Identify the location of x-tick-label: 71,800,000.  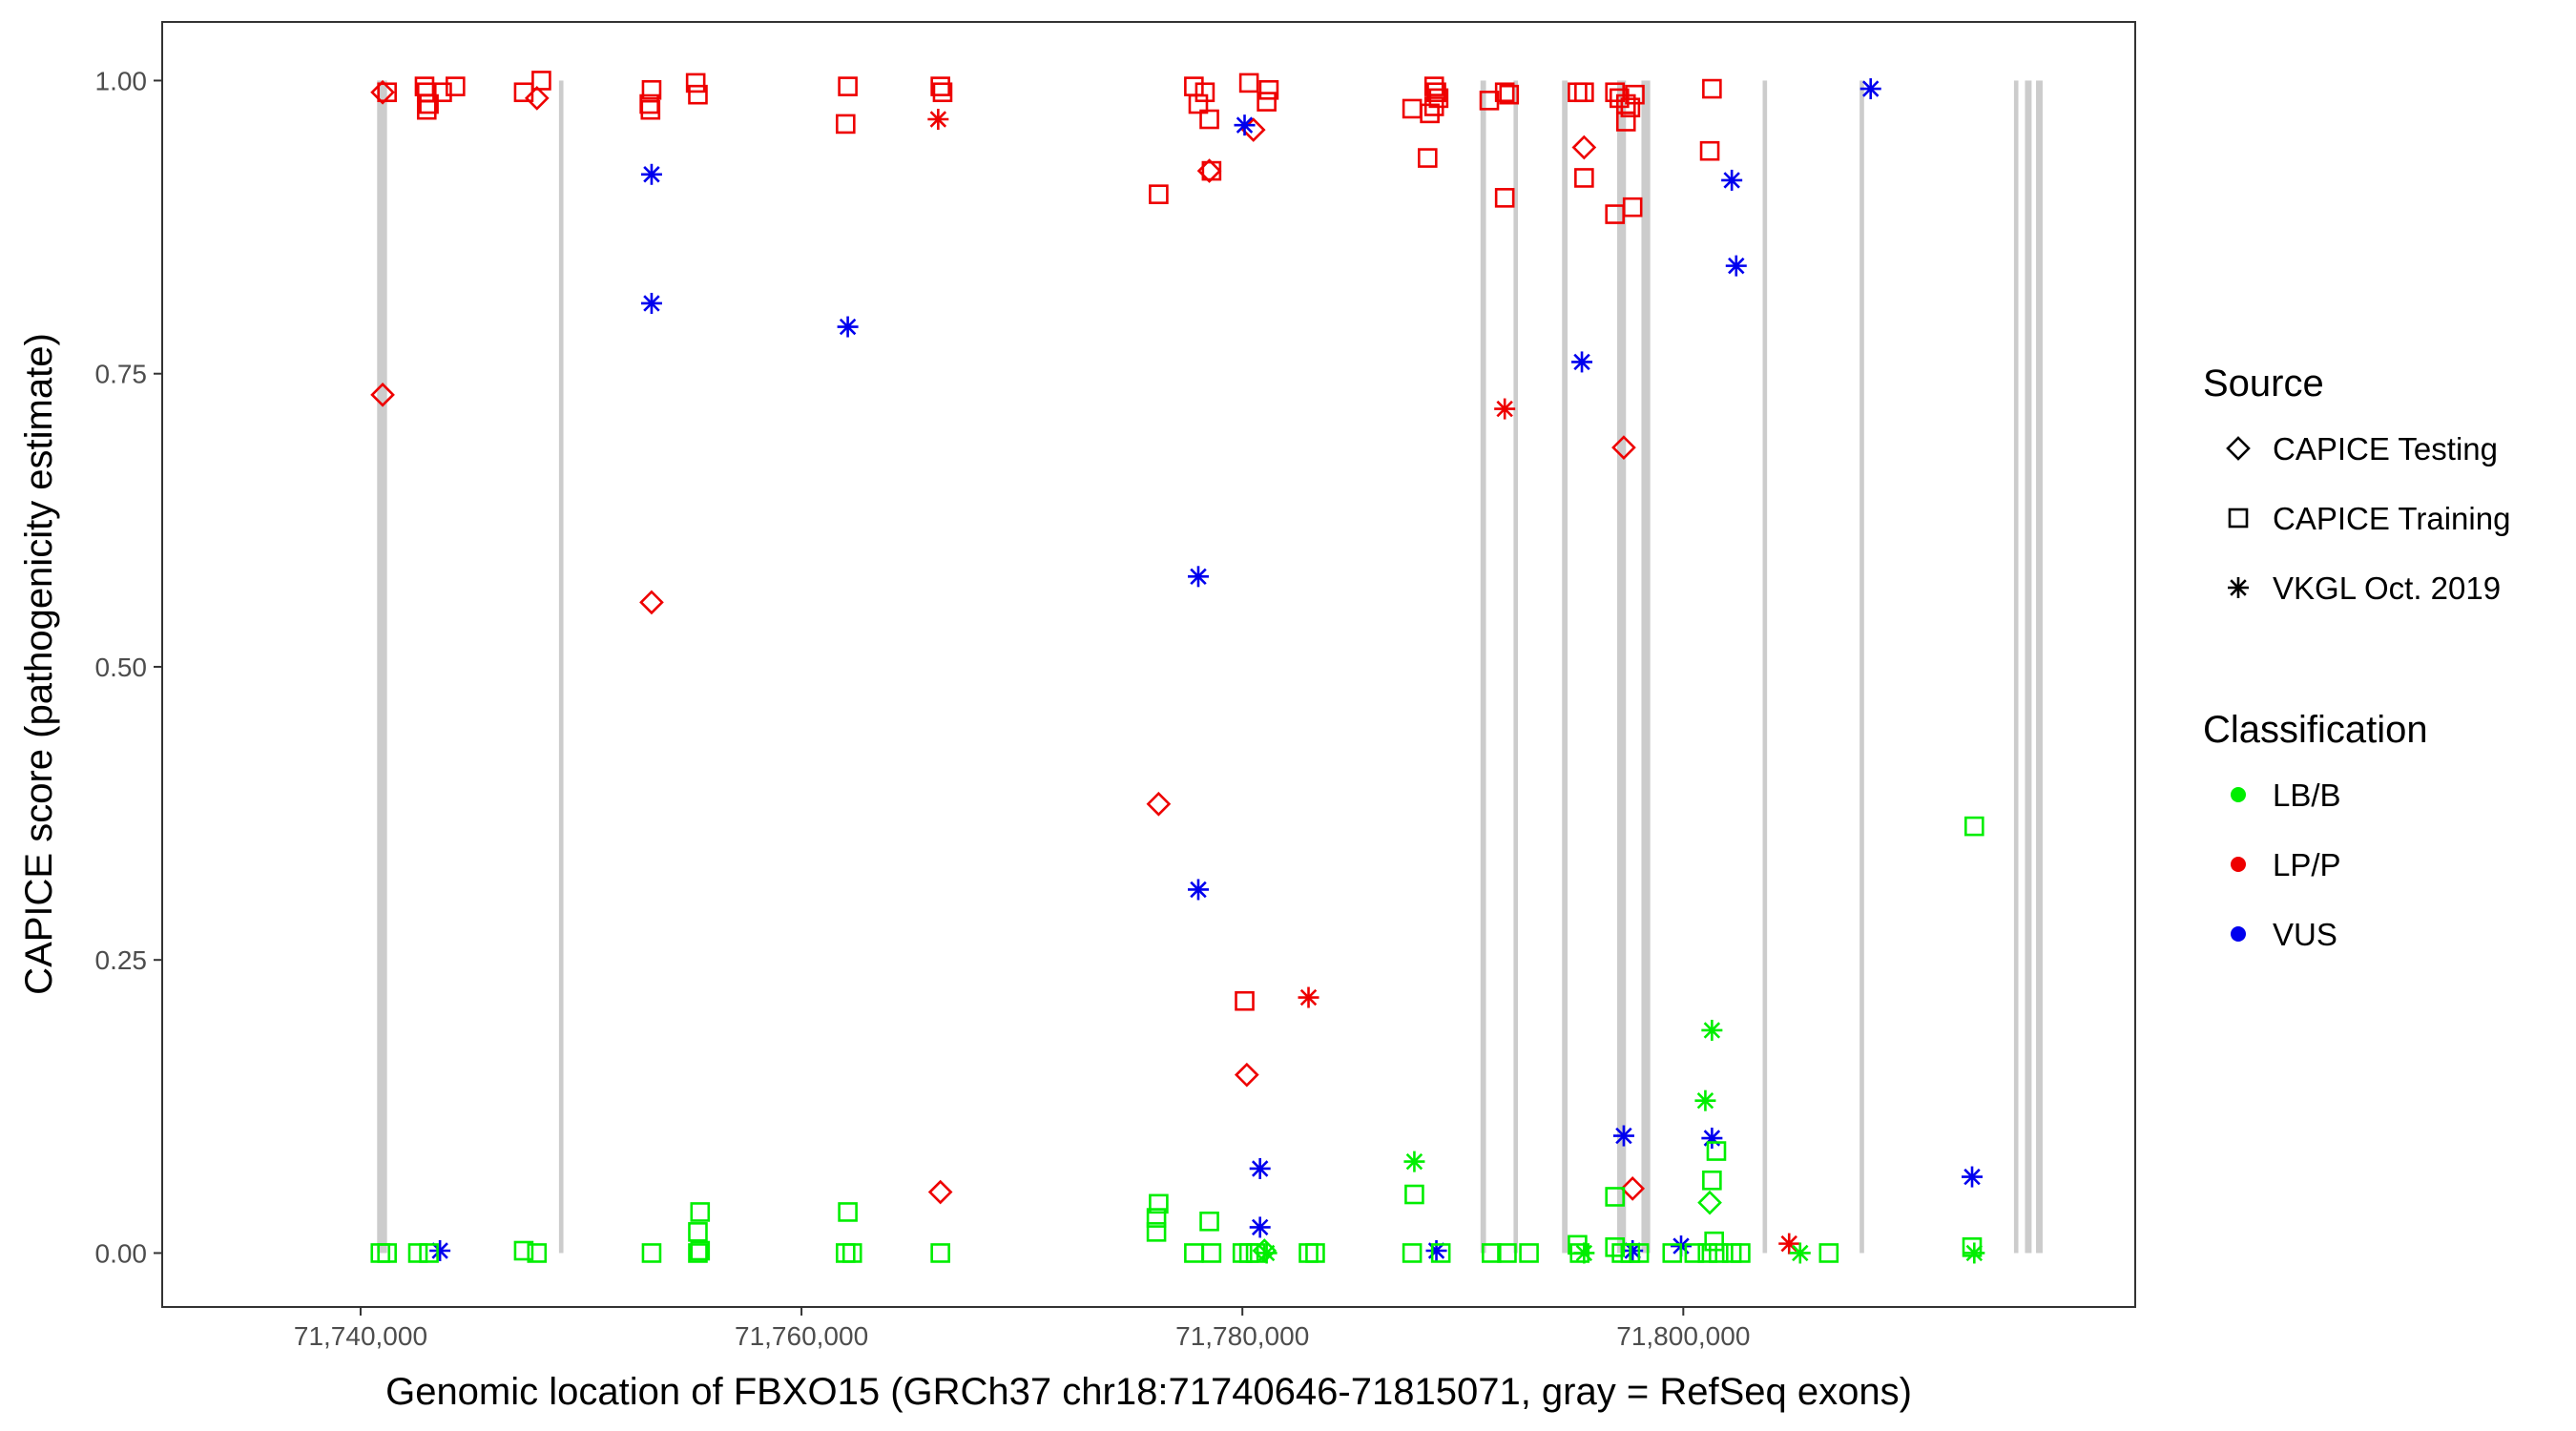
(1683, 1336).